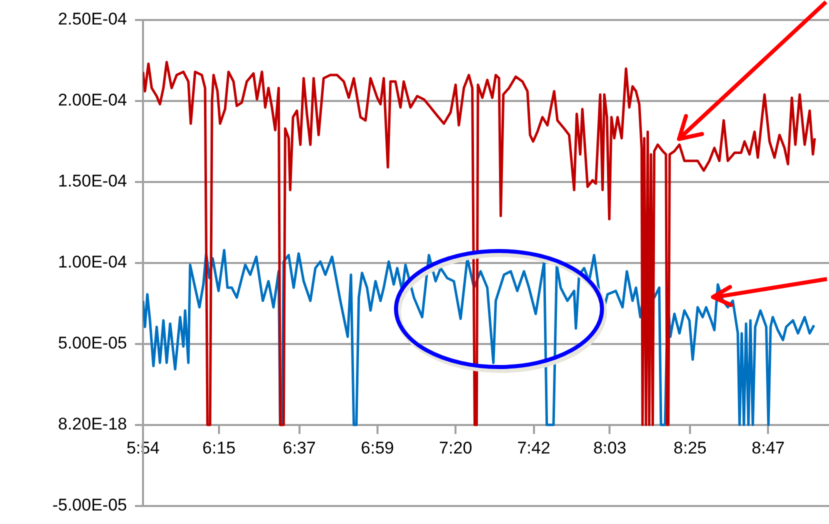  I want to click on y-tick-label: 5.00E-05, so click(92, 343).